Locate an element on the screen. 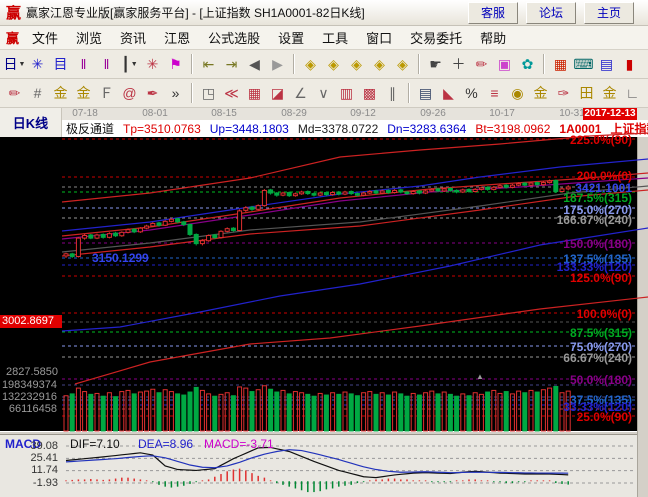  ruler-list-icon: ▤ is located at coordinates (425, 93).